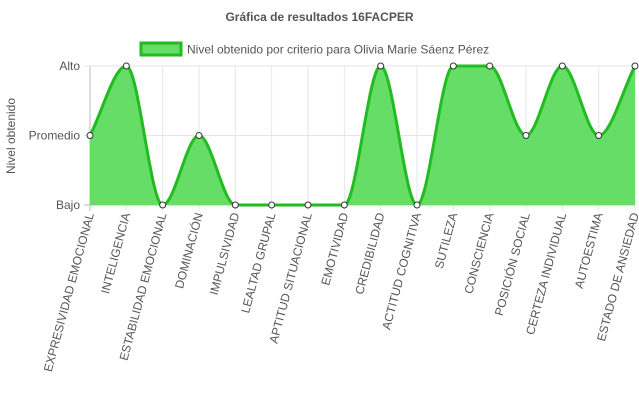  I want to click on x-tick-label: SUTILEZA, so click(446, 240).